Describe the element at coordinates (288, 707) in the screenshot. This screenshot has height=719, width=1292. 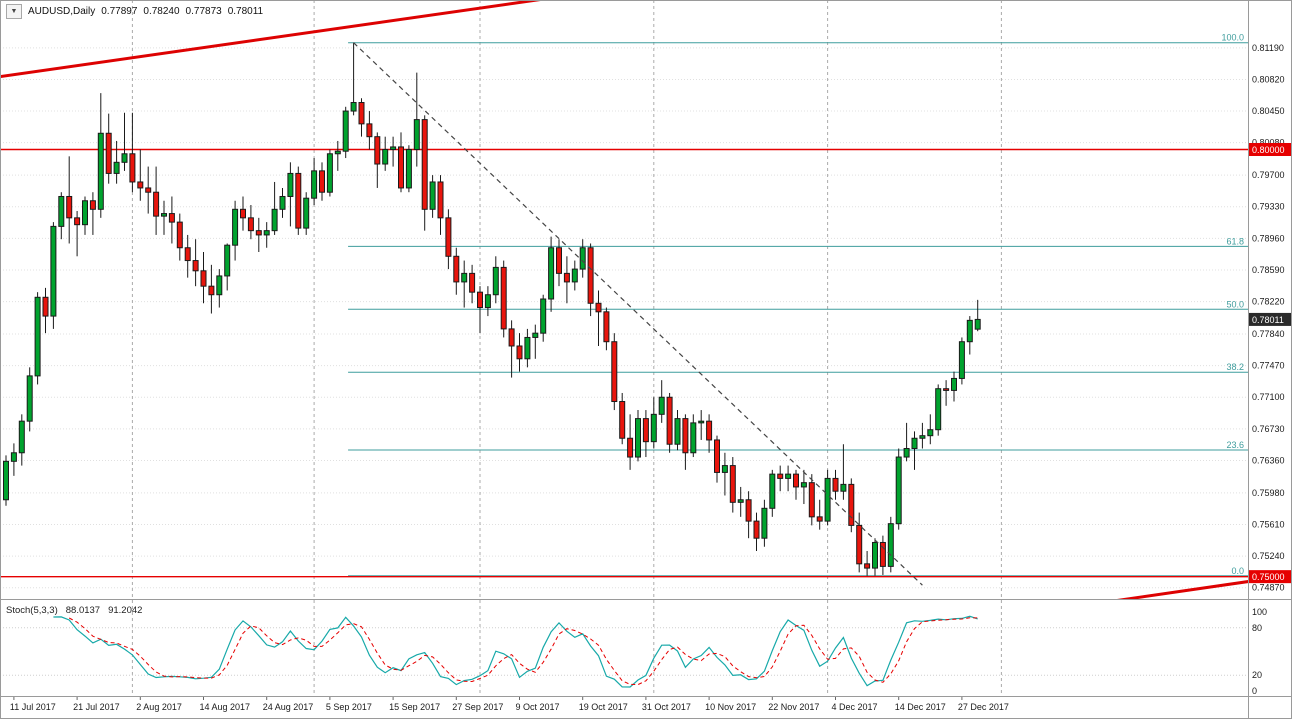
I see `date-axis-label: 24 Aug 2017` at that location.